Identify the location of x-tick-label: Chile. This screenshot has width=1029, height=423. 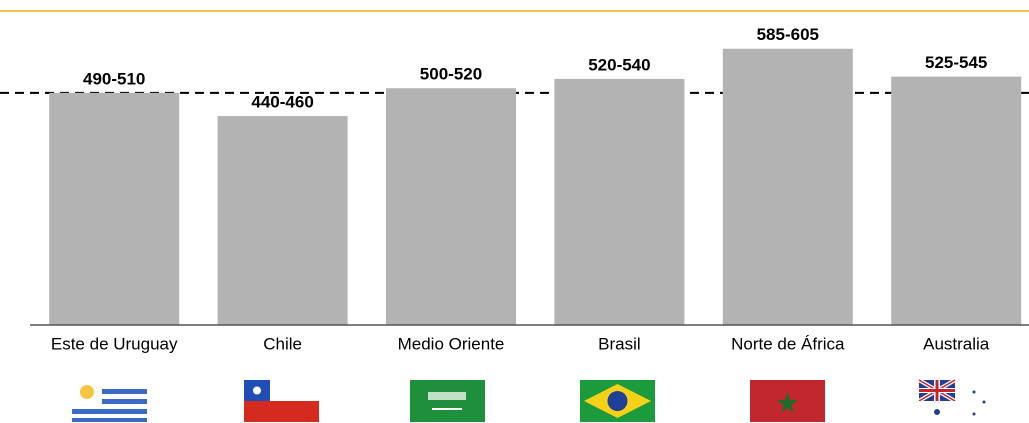
(282, 343).